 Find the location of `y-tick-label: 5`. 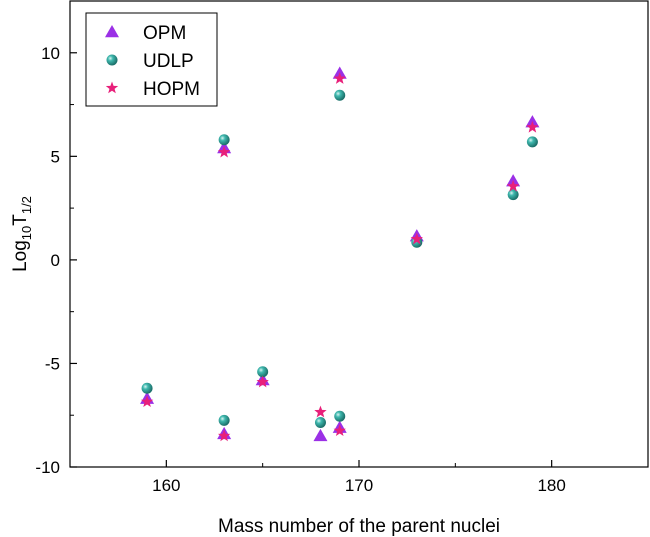

y-tick-label: 5 is located at coordinates (55, 156).